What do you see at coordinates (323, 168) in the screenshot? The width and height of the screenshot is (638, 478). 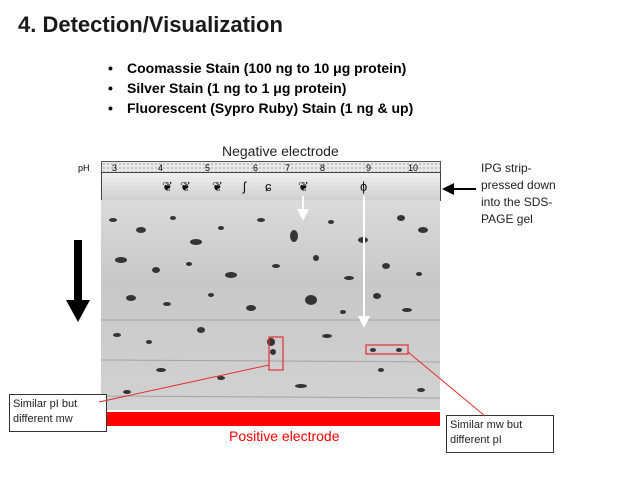 I see `ph-tick: 8` at bounding box center [323, 168].